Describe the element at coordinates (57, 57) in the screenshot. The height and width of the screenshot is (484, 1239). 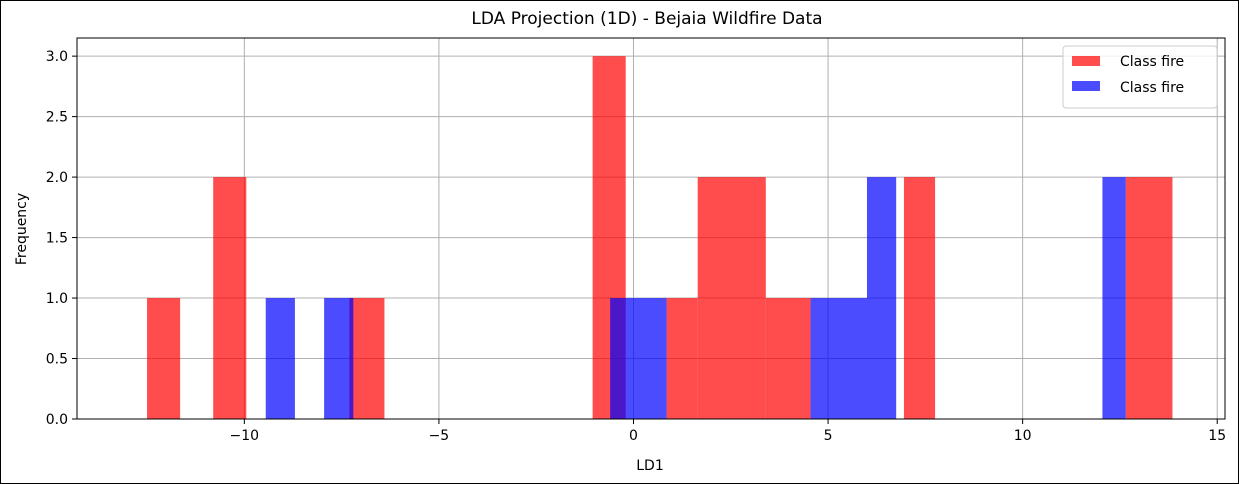
I see `y-tick-label: 3.0` at that location.